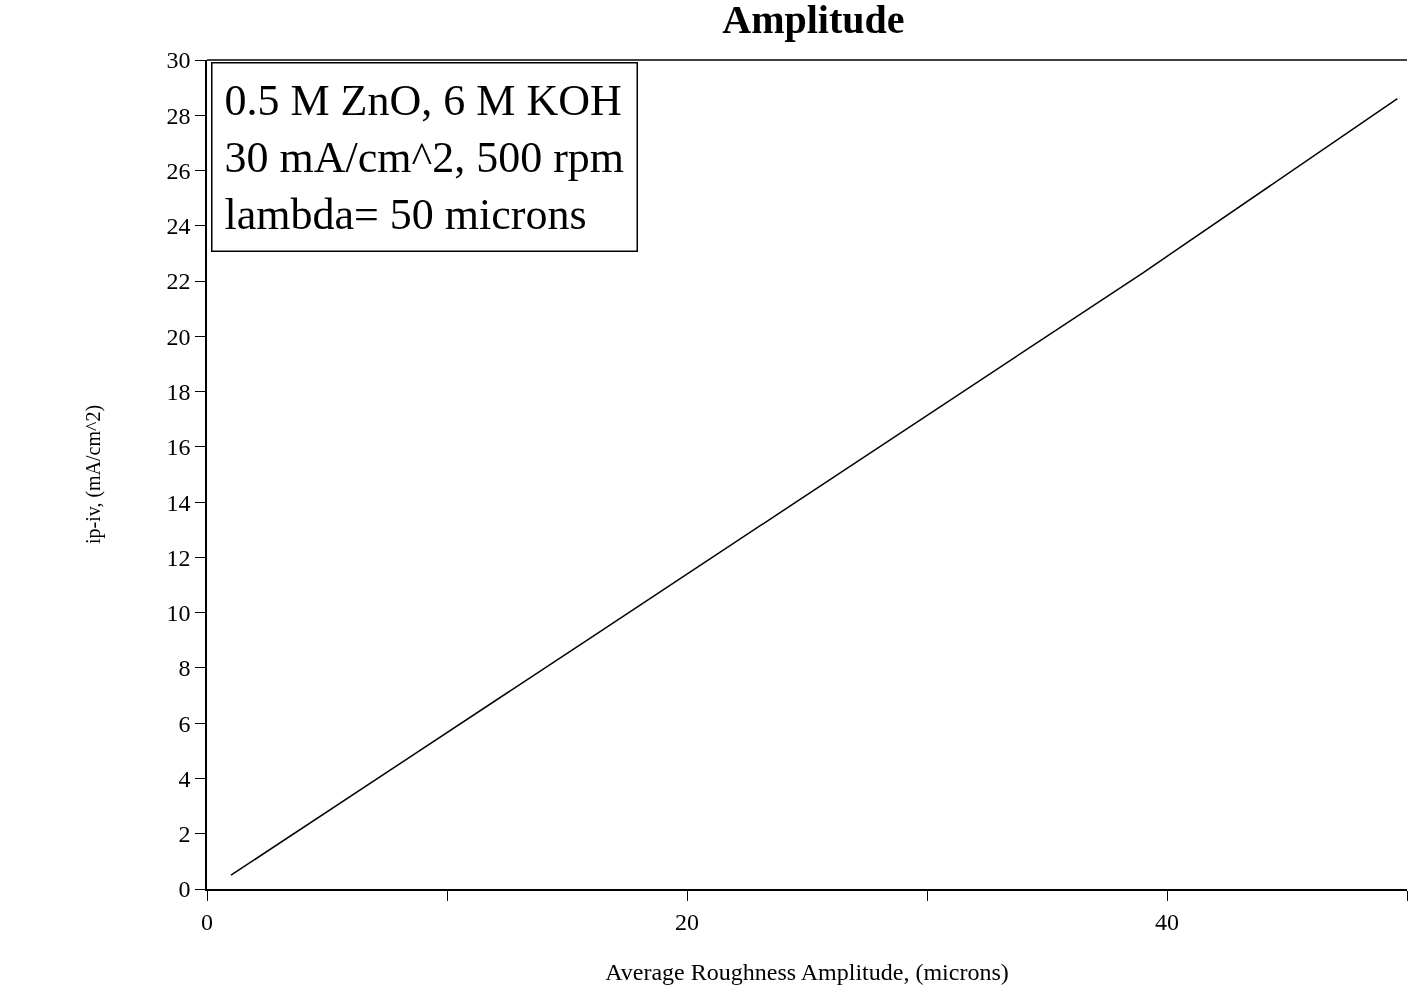 Image resolution: width=1427 pixels, height=1005 pixels. Describe the element at coordinates (813, 21) in the screenshot. I see `chart-title: Amplitude` at that location.